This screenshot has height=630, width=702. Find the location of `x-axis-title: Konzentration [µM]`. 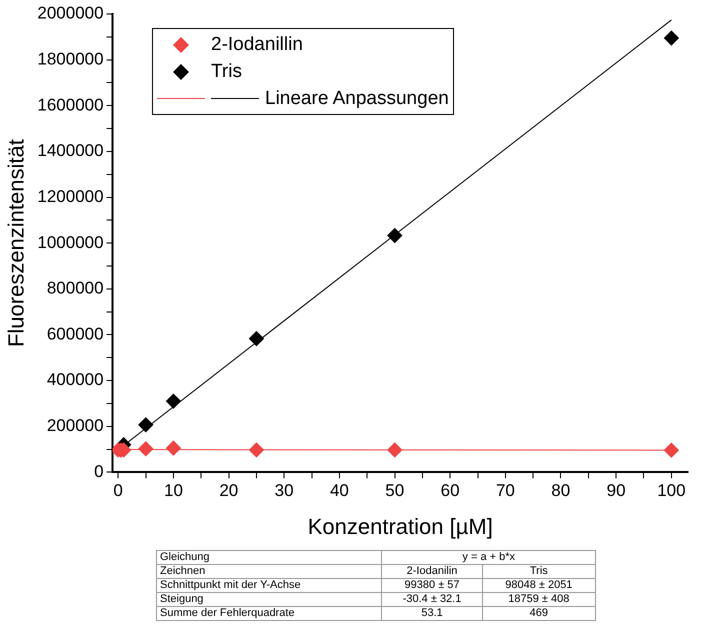

x-axis-title: Konzentration [µM] is located at coordinates (400, 526).